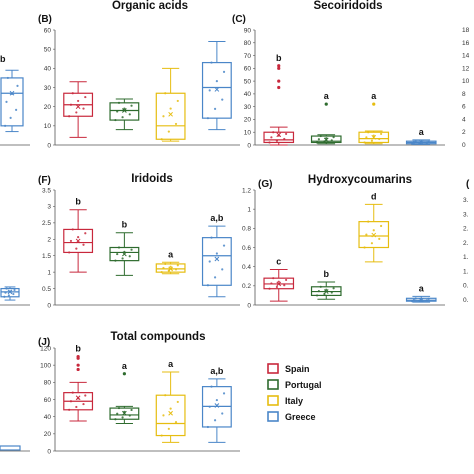  I want to click on y-tick-label: 60, so click(248, 69).